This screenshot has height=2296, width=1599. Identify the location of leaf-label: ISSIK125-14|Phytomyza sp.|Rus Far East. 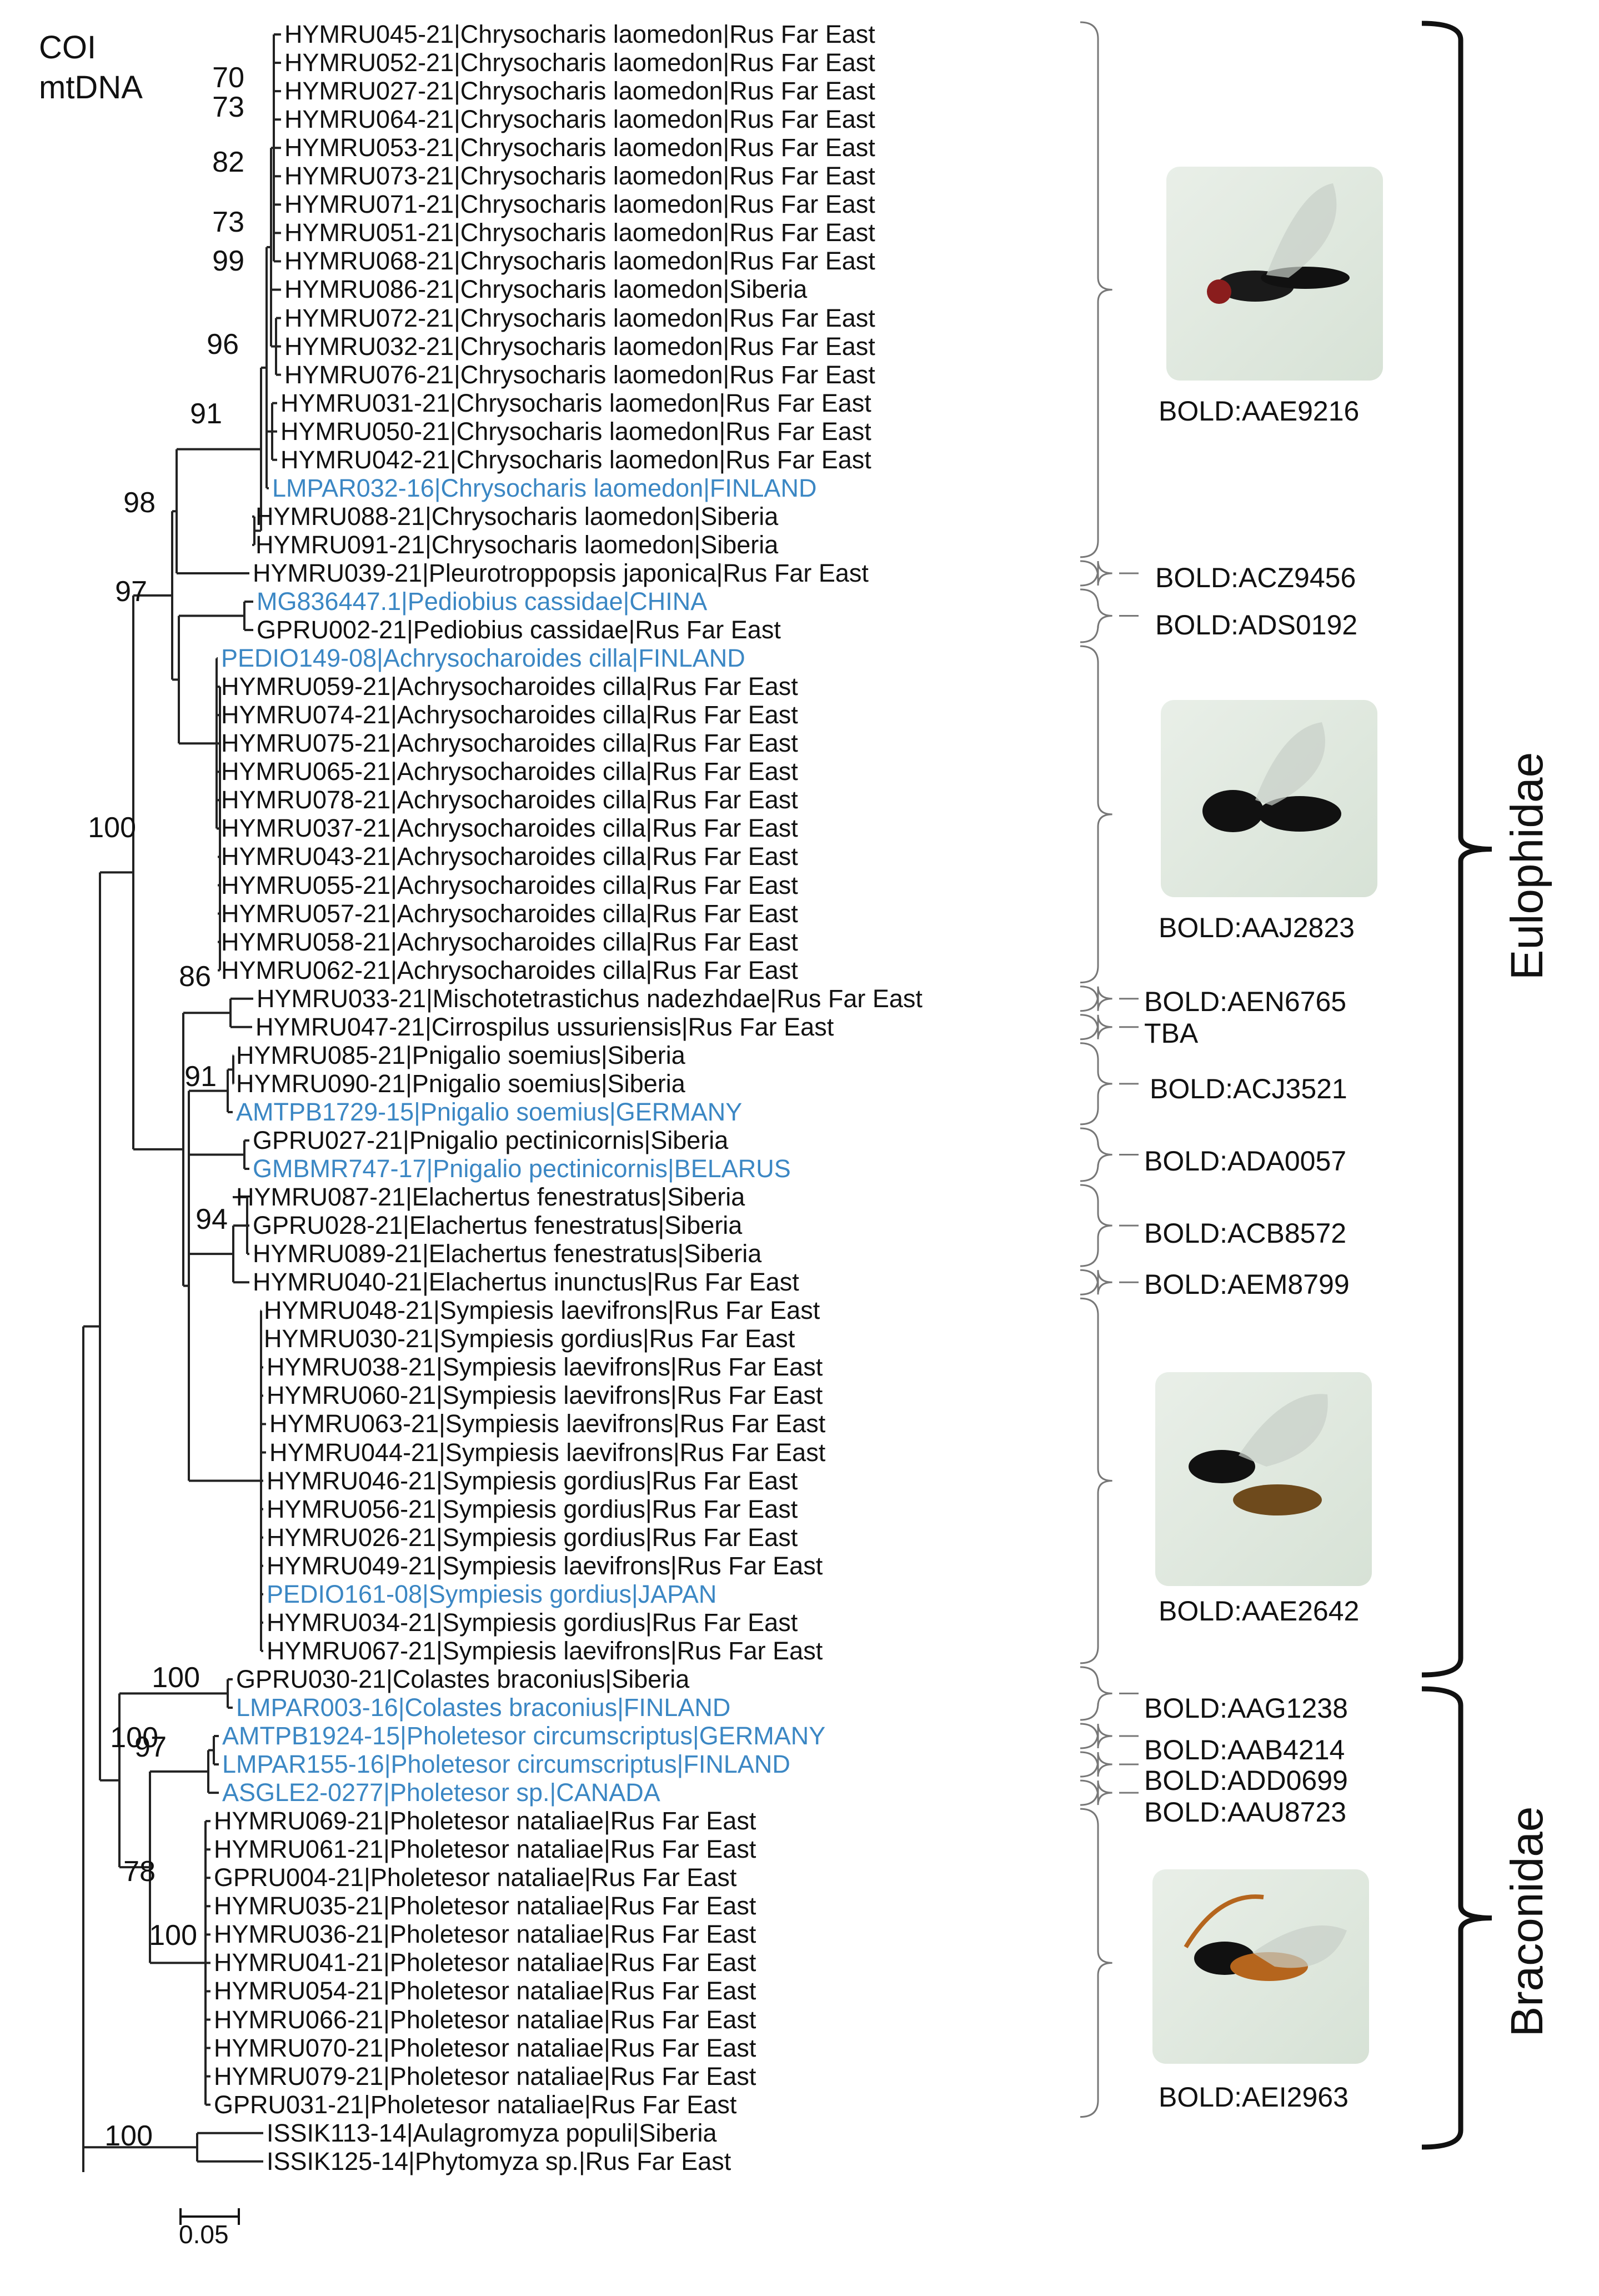
(499, 2161).